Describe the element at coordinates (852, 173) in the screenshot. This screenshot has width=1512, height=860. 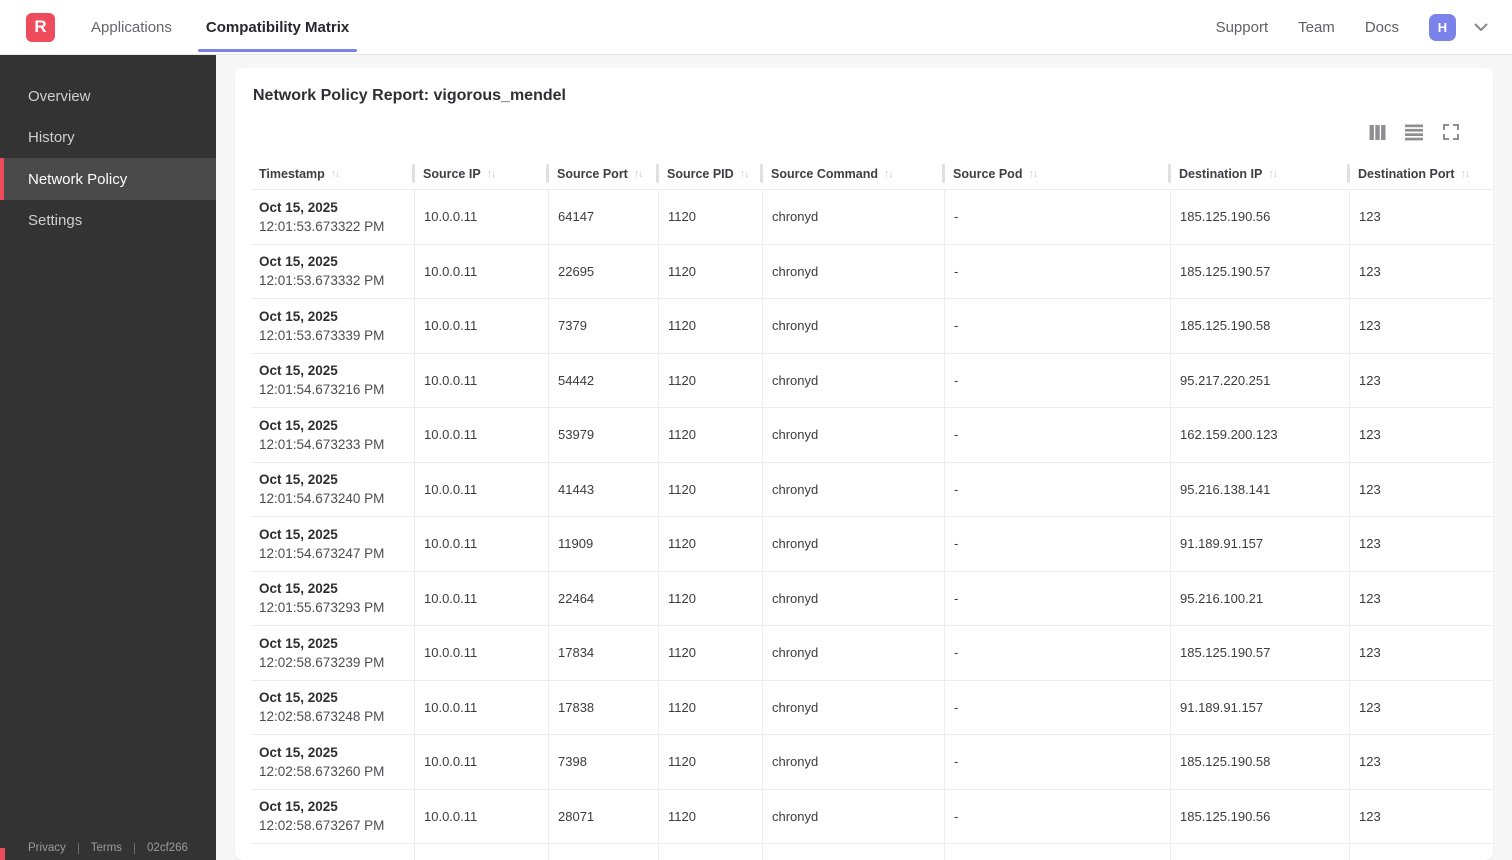
I see `column-header: Source Command ↑↓` at that location.